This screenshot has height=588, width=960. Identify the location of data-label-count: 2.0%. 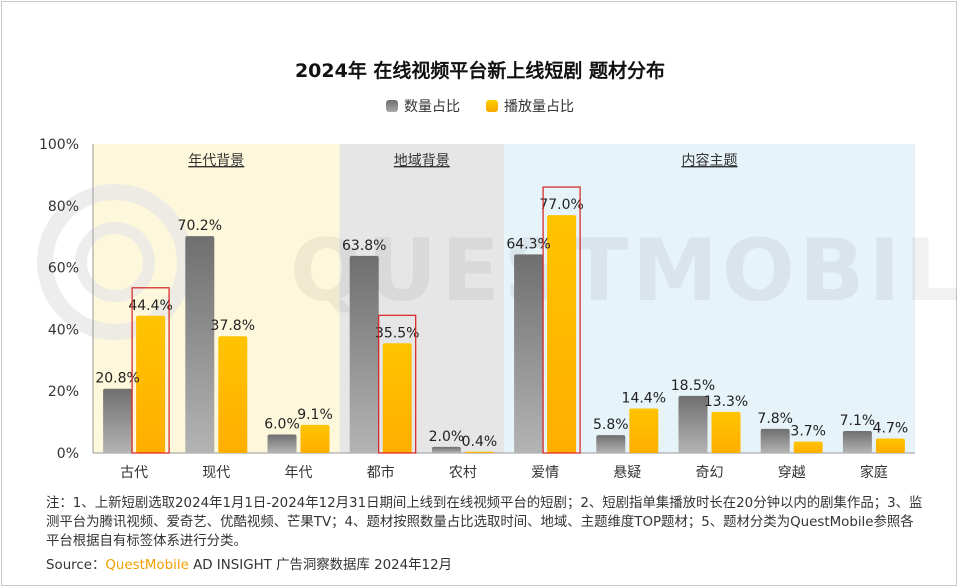
(447, 437).